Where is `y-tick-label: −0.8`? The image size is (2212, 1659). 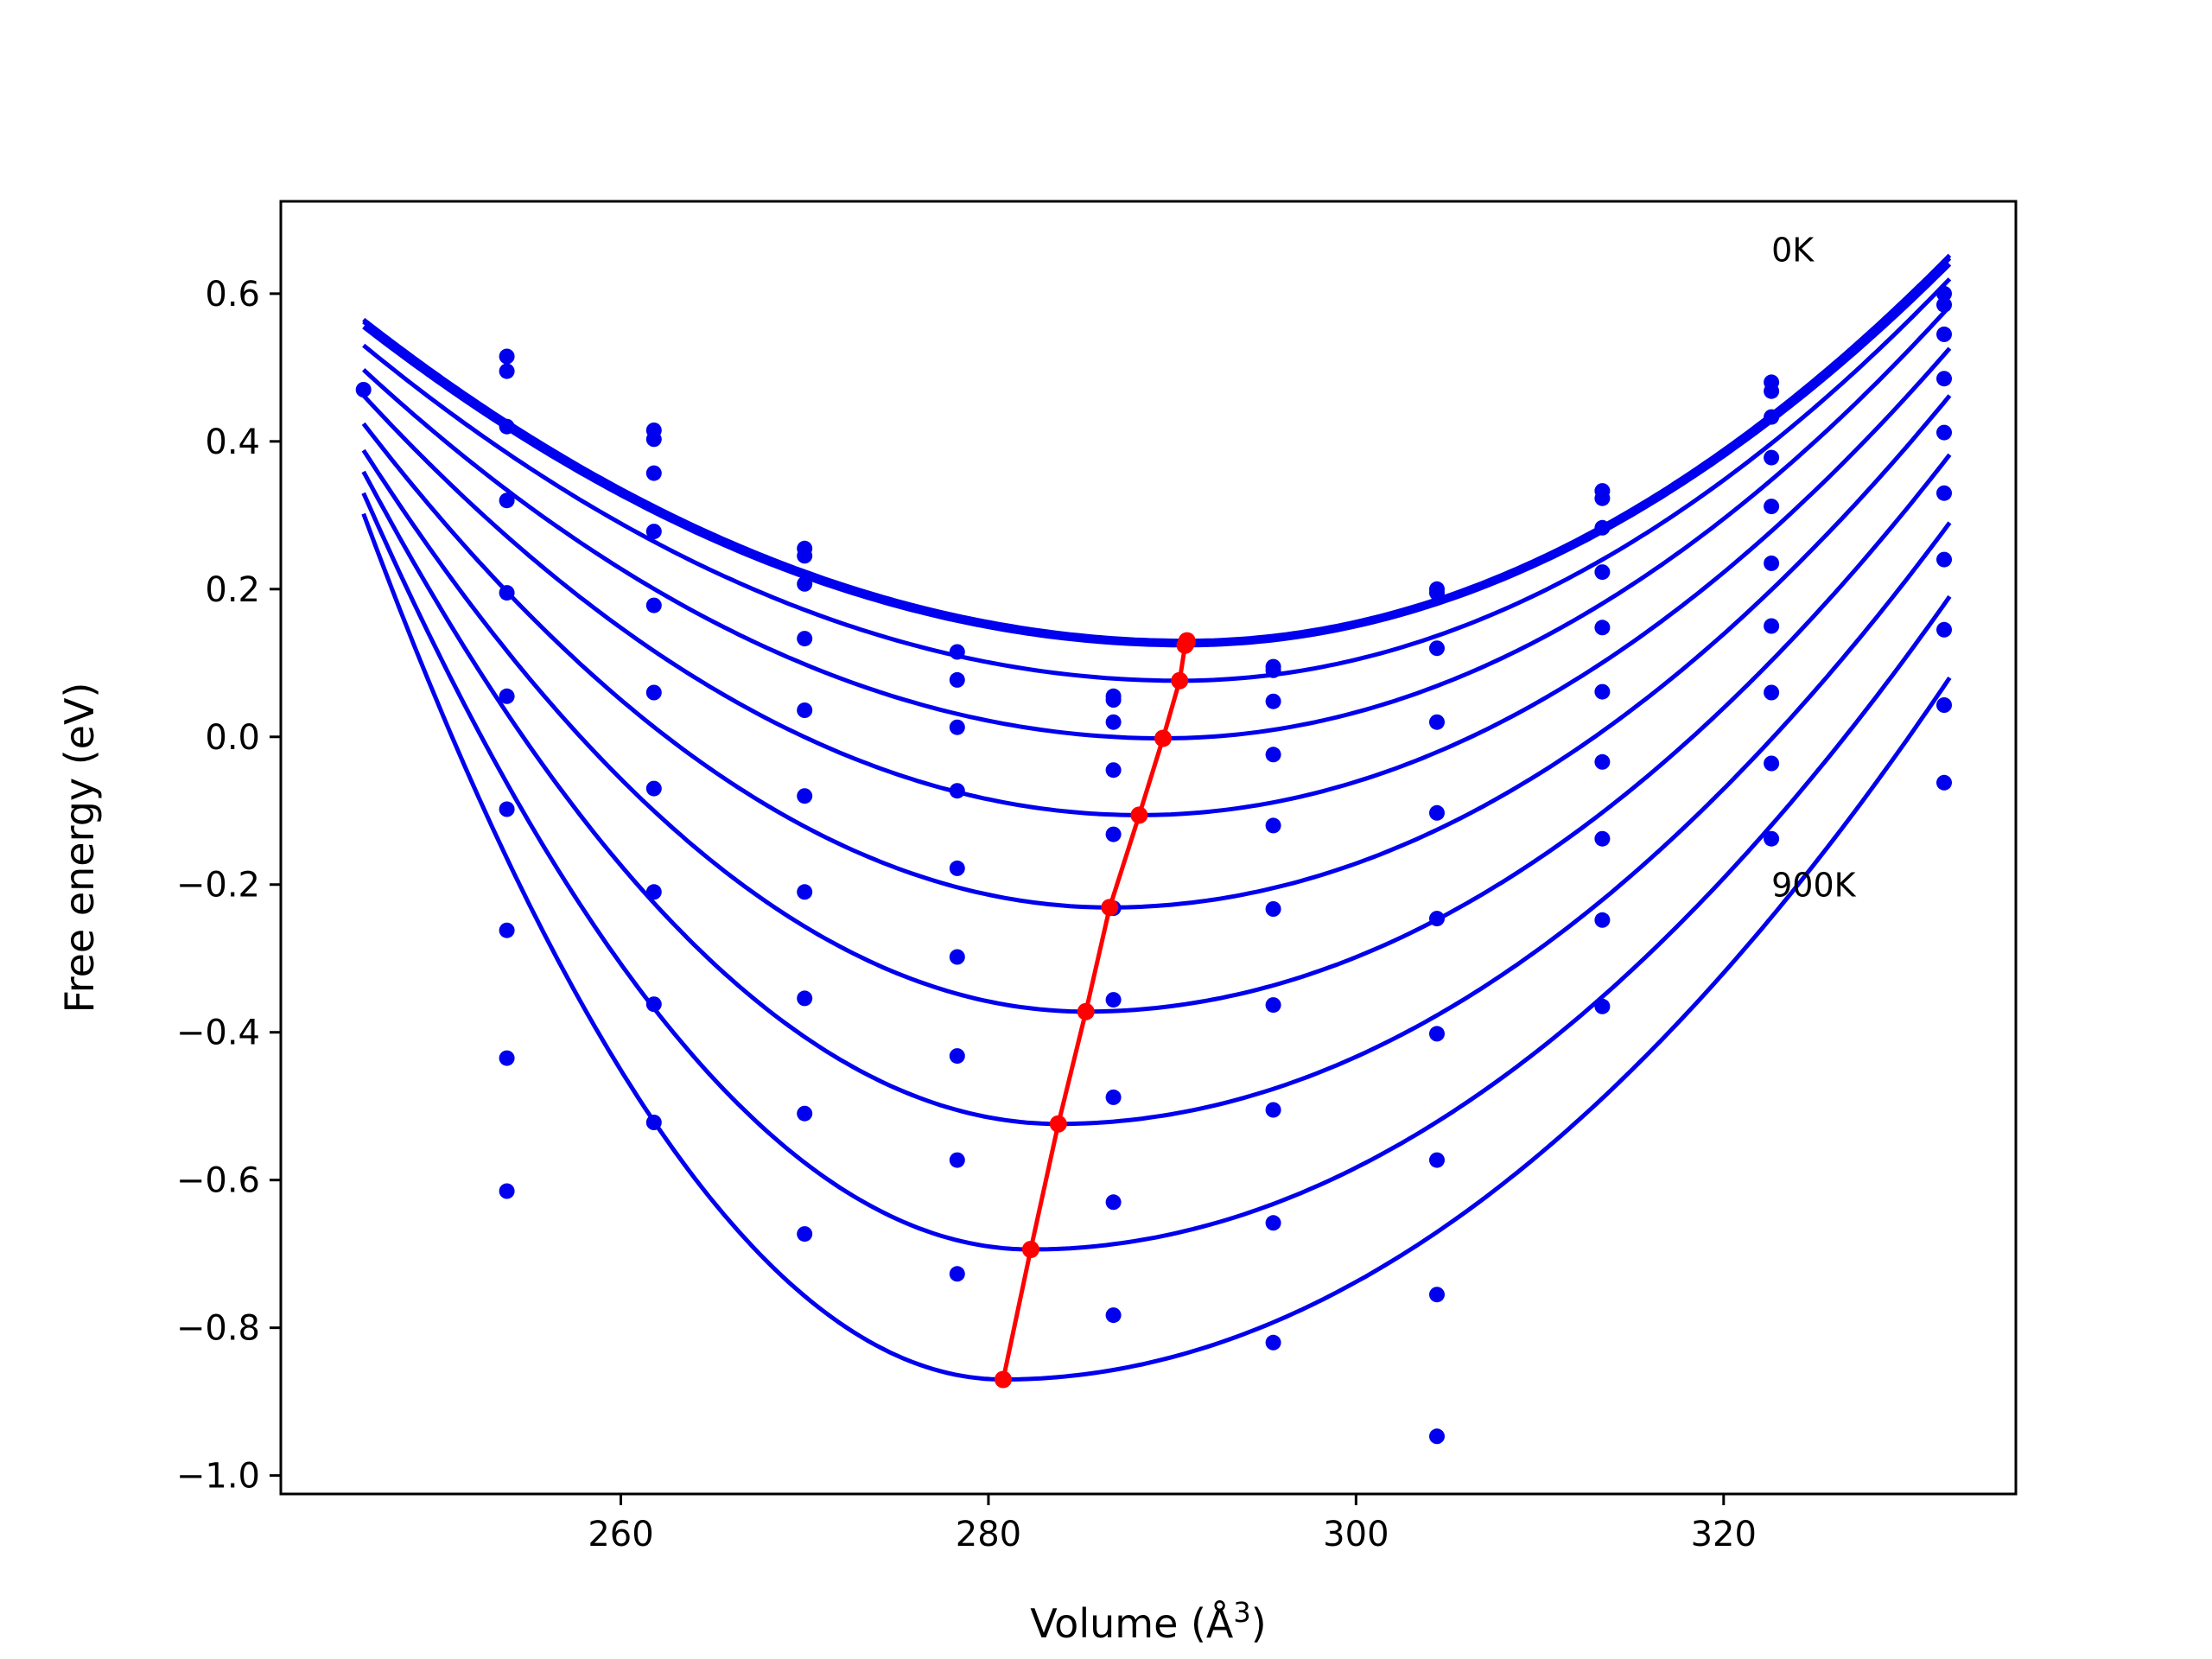
y-tick-label: −0.8 is located at coordinates (218, 1329).